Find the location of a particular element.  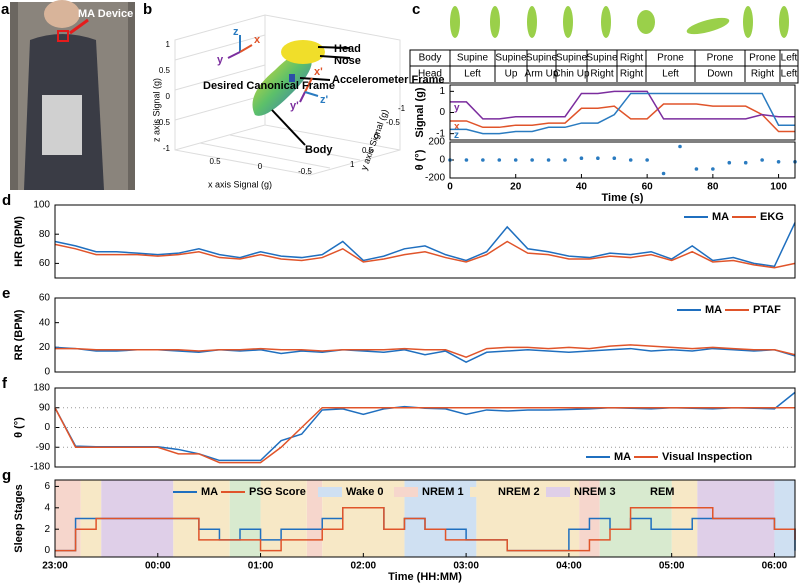

x-tick-label: 40 is located at coordinates (582, 187).